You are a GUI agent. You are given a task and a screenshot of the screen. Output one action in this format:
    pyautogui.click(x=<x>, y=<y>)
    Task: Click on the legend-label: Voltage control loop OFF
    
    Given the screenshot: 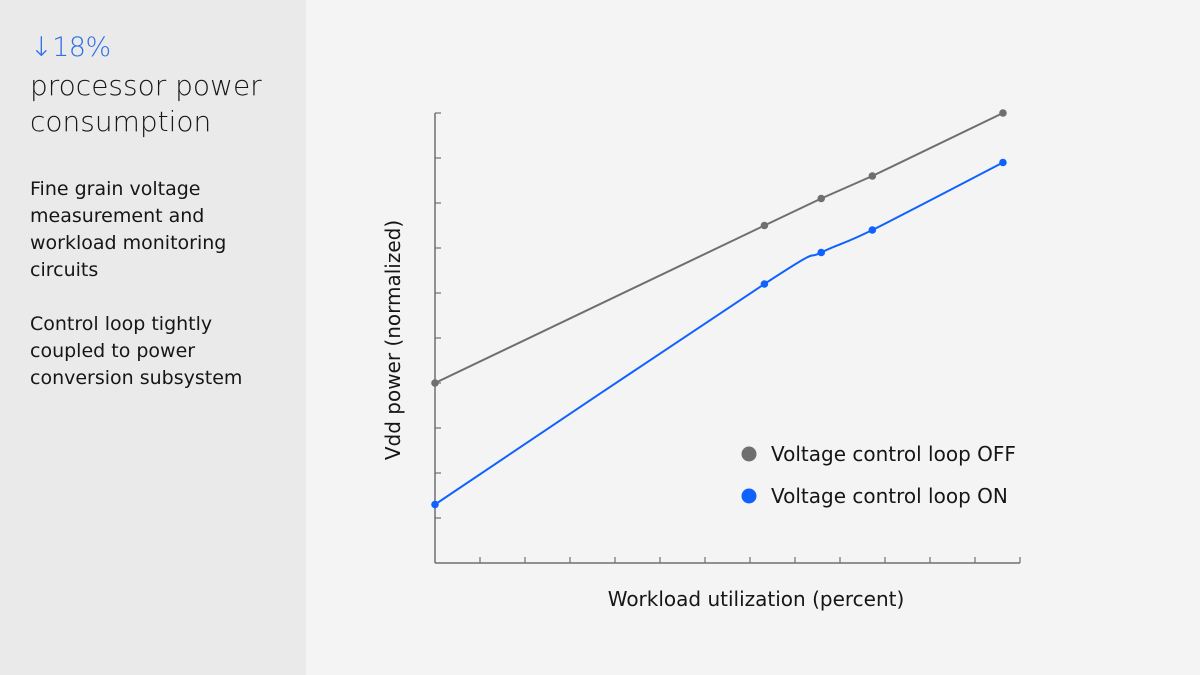 What is the action you would take?
    pyautogui.click(x=893, y=454)
    